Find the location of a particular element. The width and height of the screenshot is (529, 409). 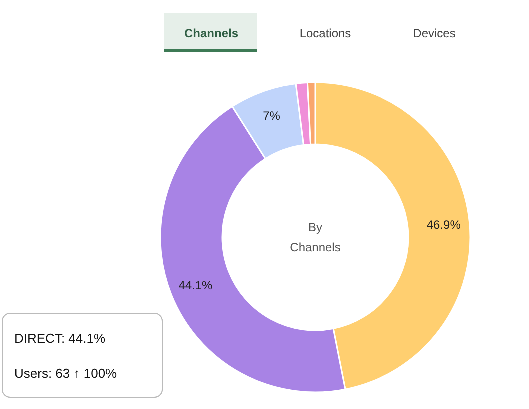

text: Channels is located at coordinates (211, 33).